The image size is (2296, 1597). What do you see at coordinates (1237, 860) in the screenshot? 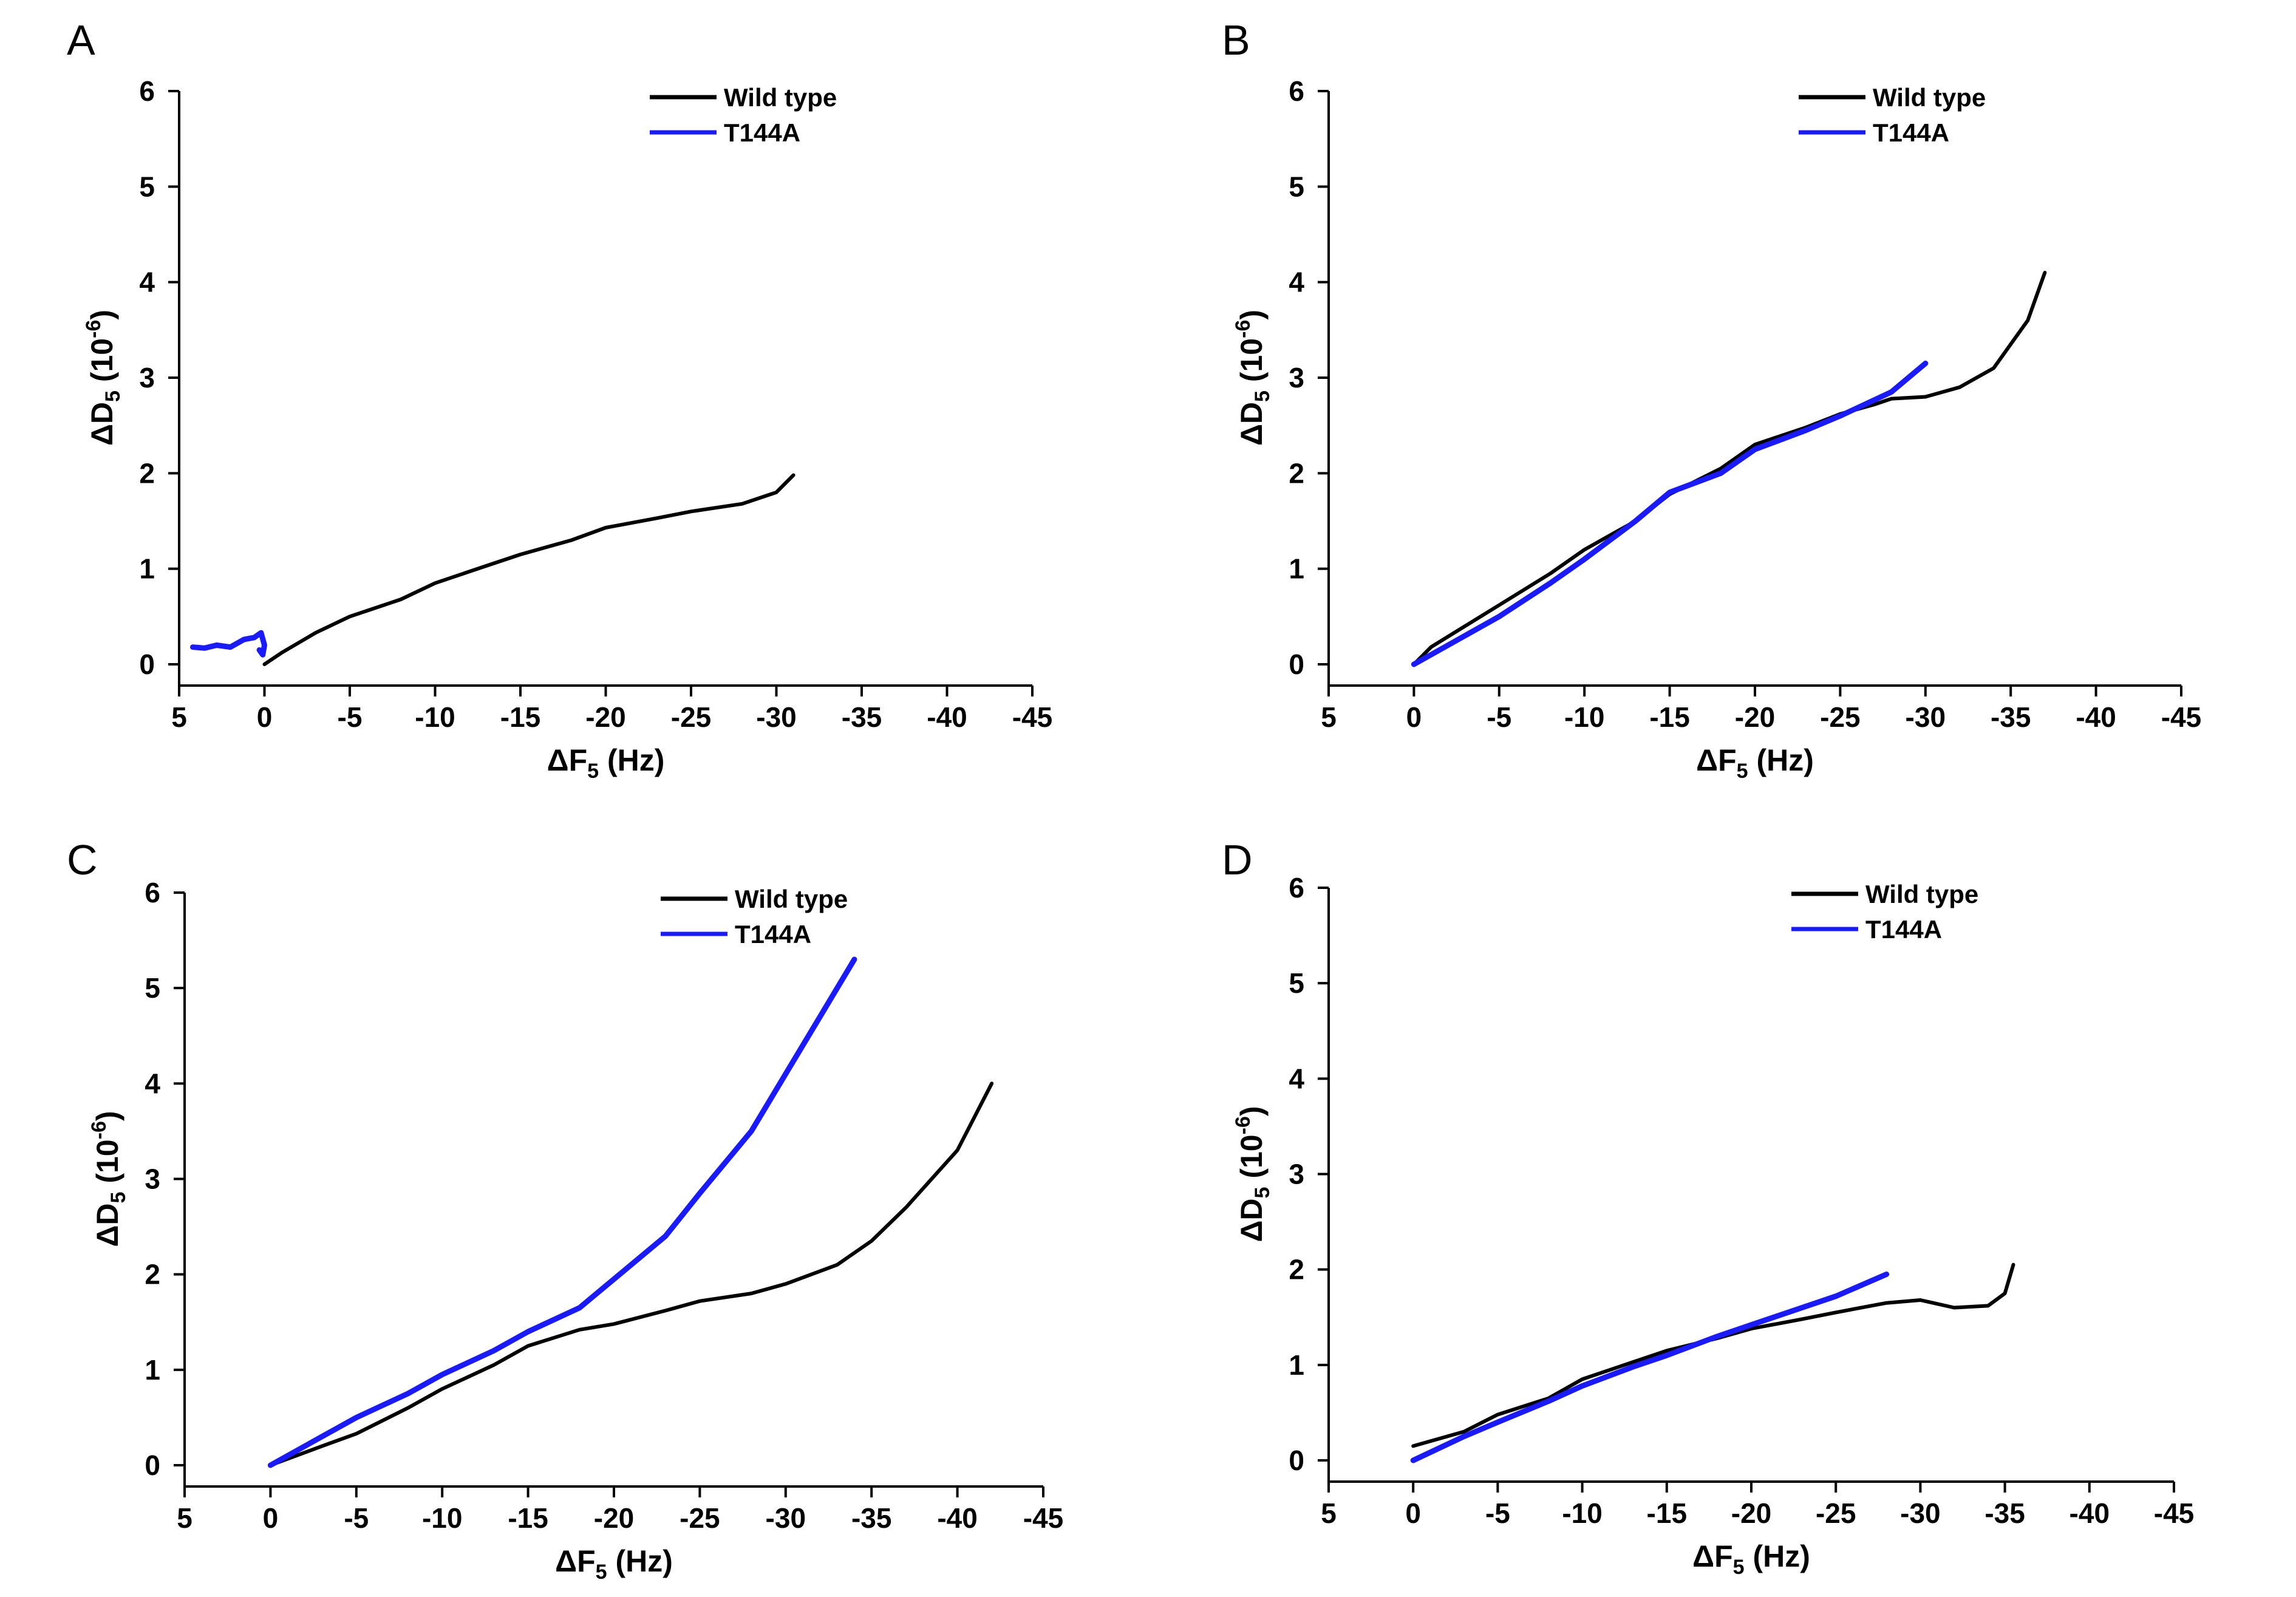
I see `panel-label: D` at bounding box center [1237, 860].